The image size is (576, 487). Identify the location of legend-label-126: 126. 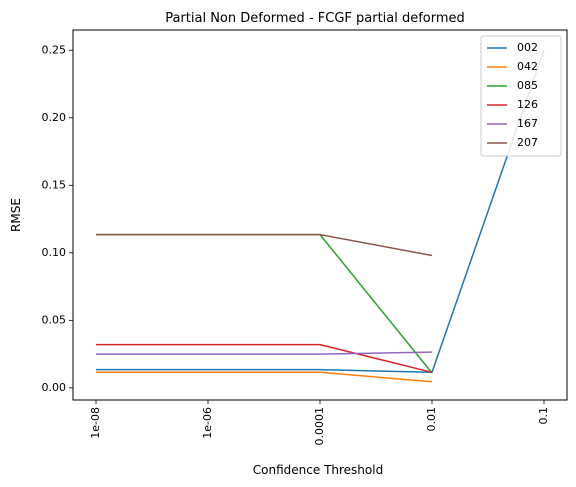
(527, 104).